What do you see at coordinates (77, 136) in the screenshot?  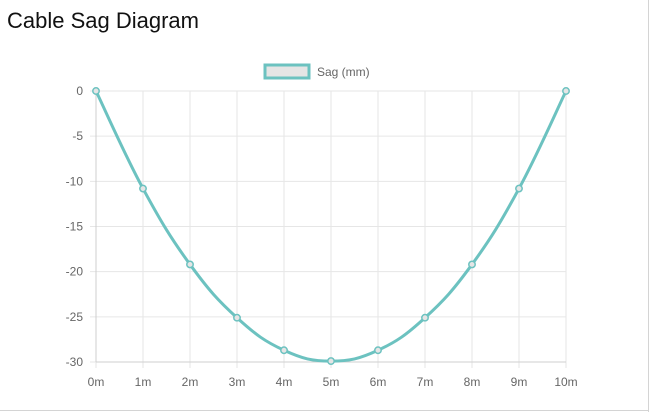 I see `y-tick-label: -5` at bounding box center [77, 136].